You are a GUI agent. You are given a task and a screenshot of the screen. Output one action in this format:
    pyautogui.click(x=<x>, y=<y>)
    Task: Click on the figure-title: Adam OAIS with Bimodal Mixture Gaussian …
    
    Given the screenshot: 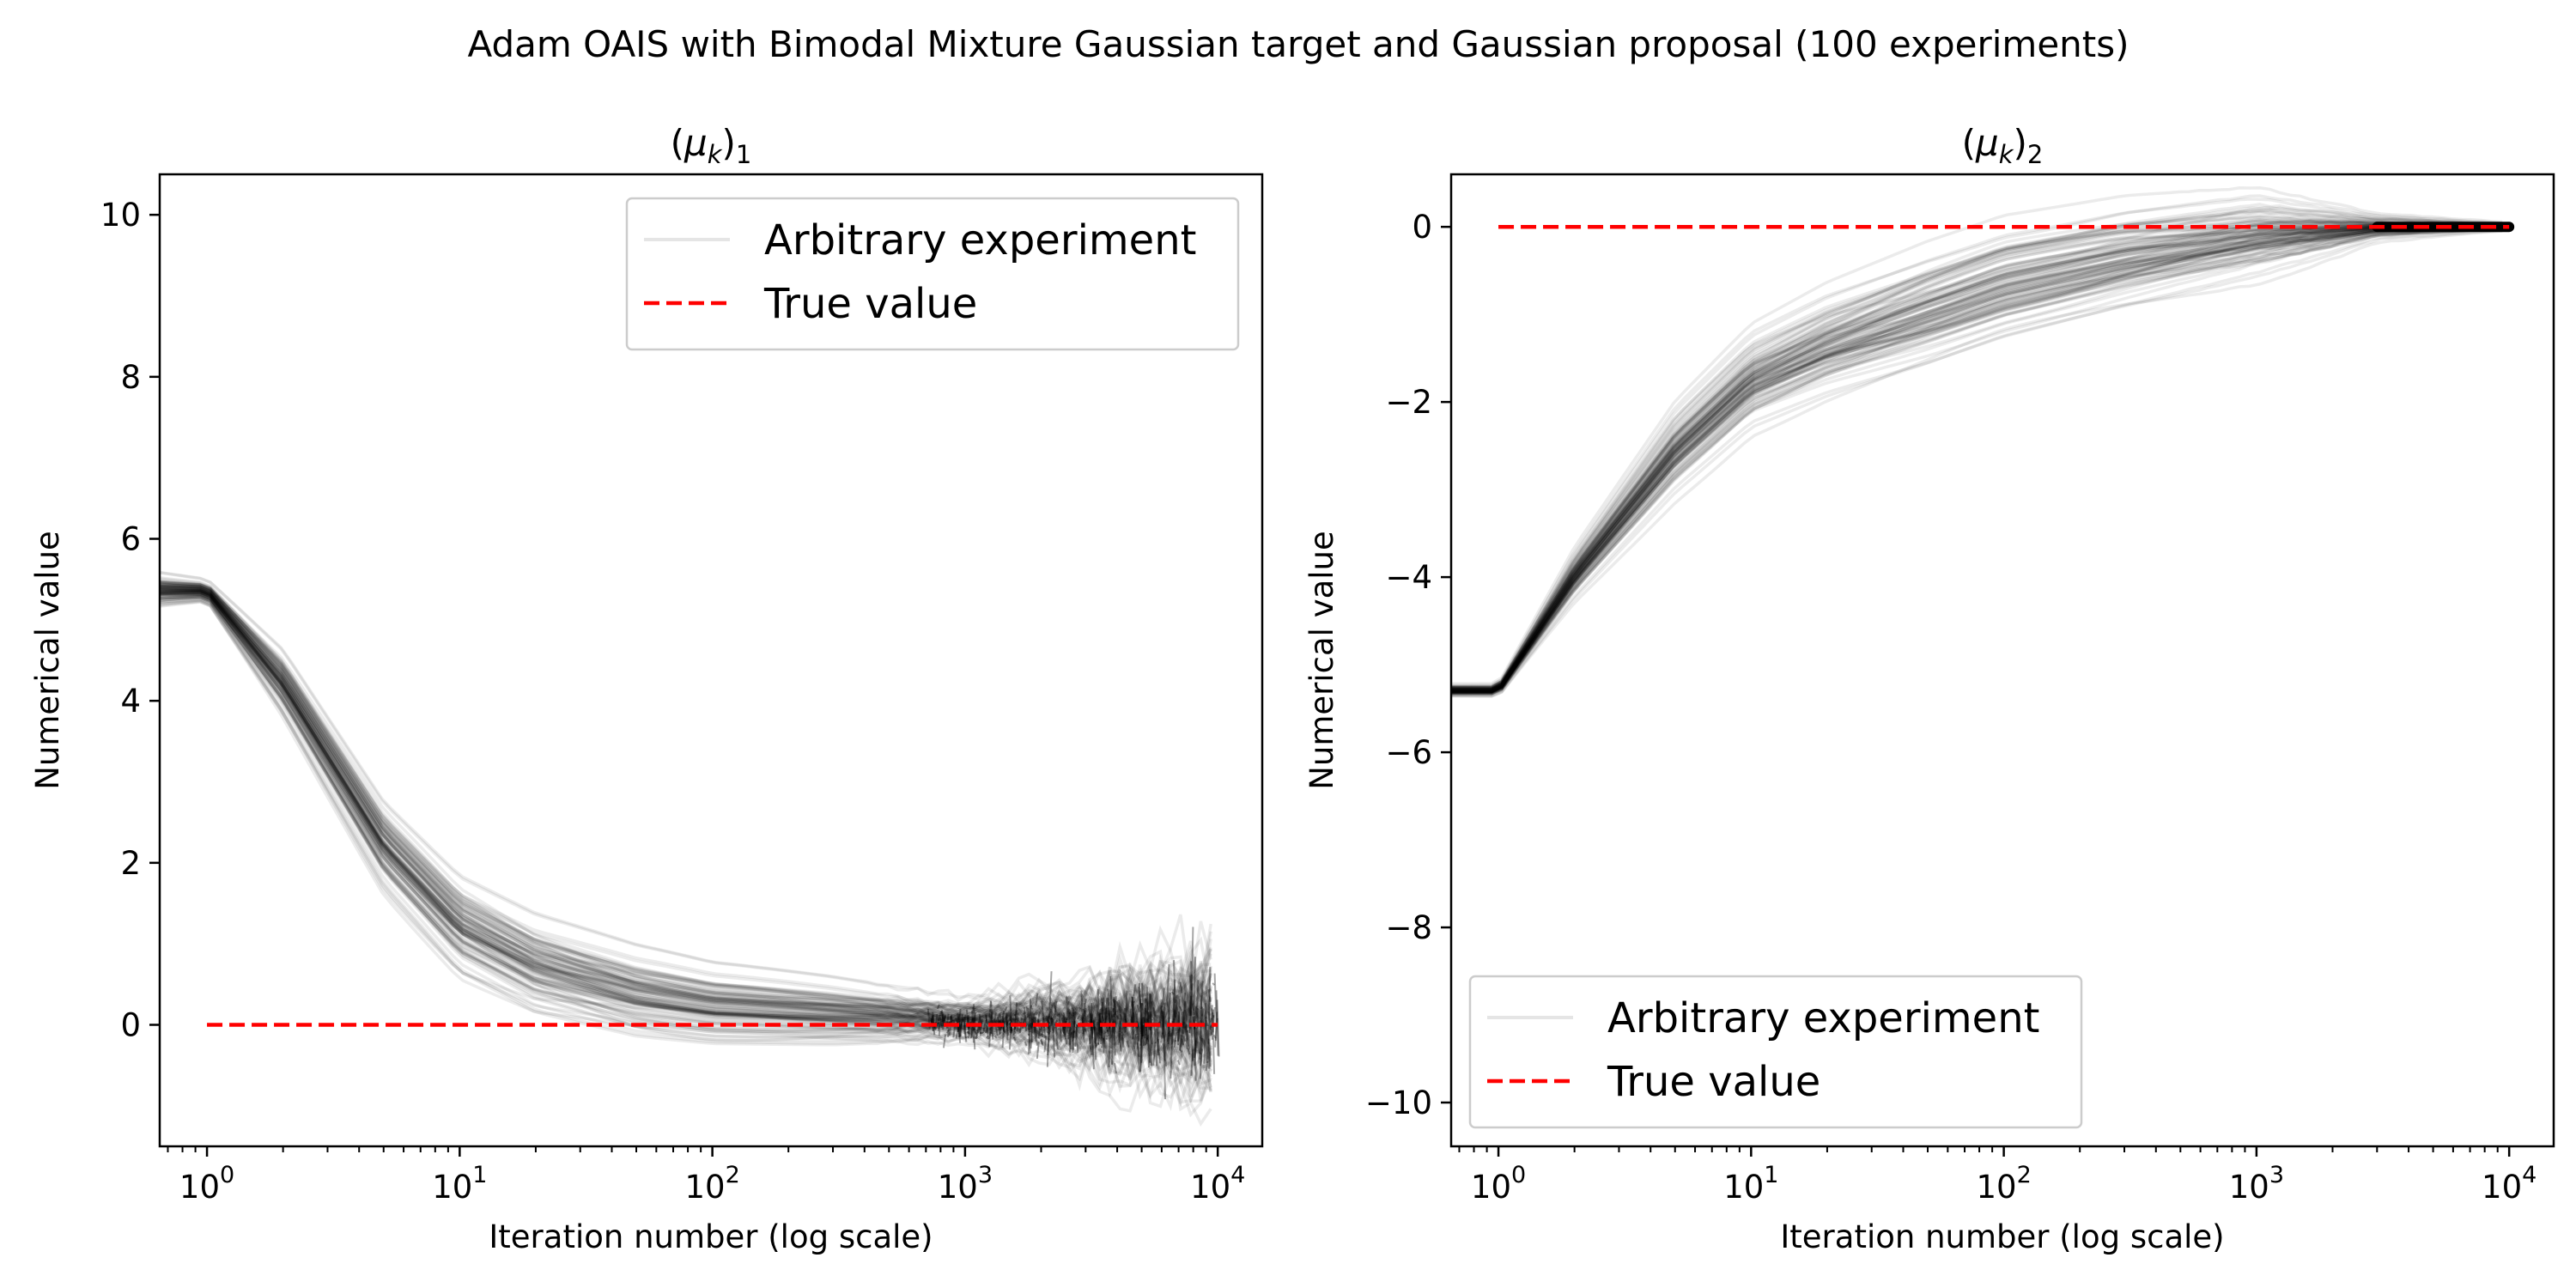 What is the action you would take?
    pyautogui.click(x=1298, y=44)
    